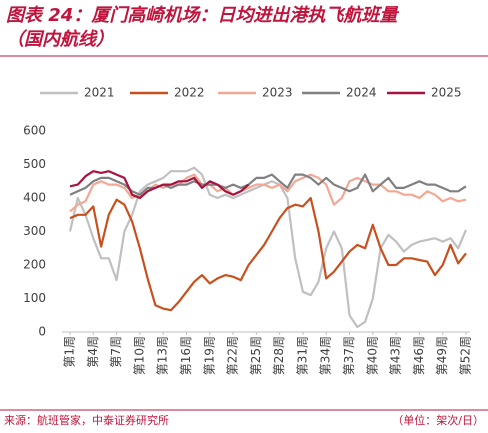  Describe the element at coordinates (163, 355) in the screenshot. I see `x-tick-label: 第13周` at that location.